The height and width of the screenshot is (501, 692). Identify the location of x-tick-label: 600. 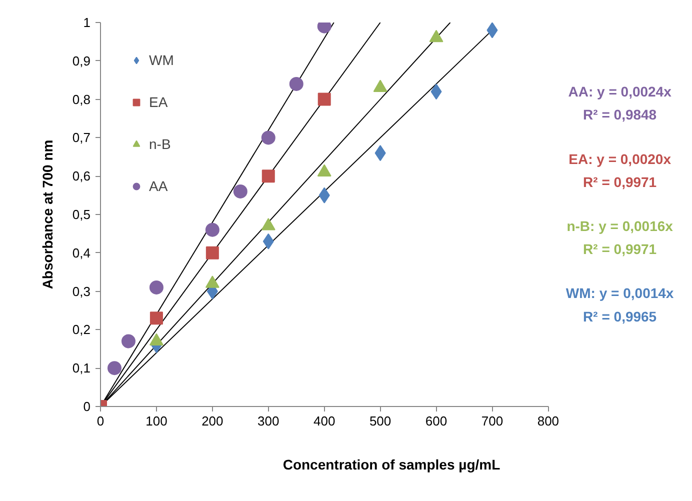
(436, 421).